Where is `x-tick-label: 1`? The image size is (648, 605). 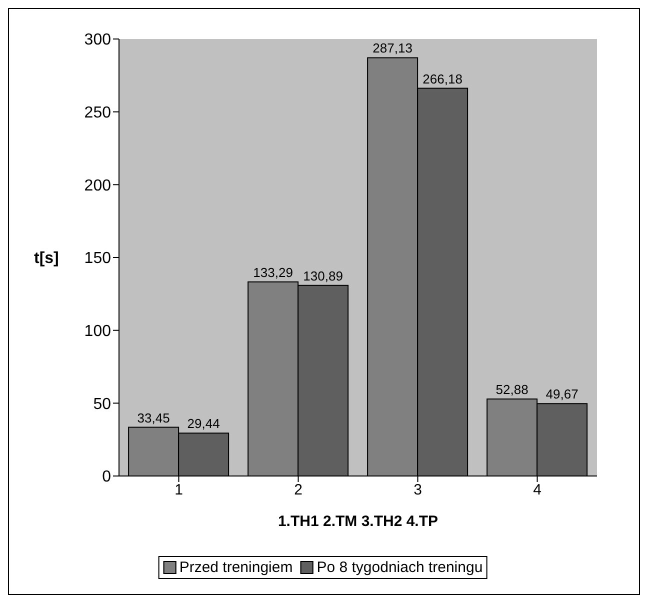 x-tick-label: 1 is located at coordinates (178, 490).